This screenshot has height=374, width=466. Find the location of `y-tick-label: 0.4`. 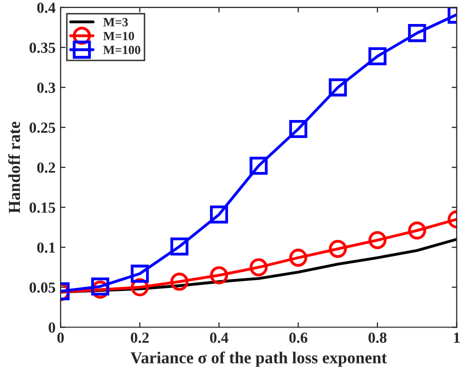

y-tick-label: 0.4 is located at coordinates (46, 7).